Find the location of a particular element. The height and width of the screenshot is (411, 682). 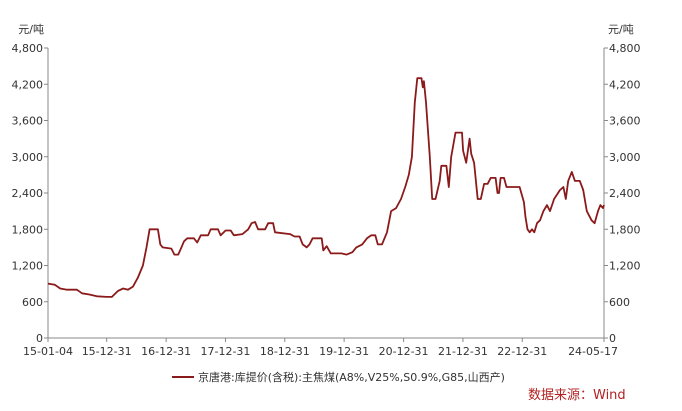

source-label: 数据来源：Wind is located at coordinates (577, 395).